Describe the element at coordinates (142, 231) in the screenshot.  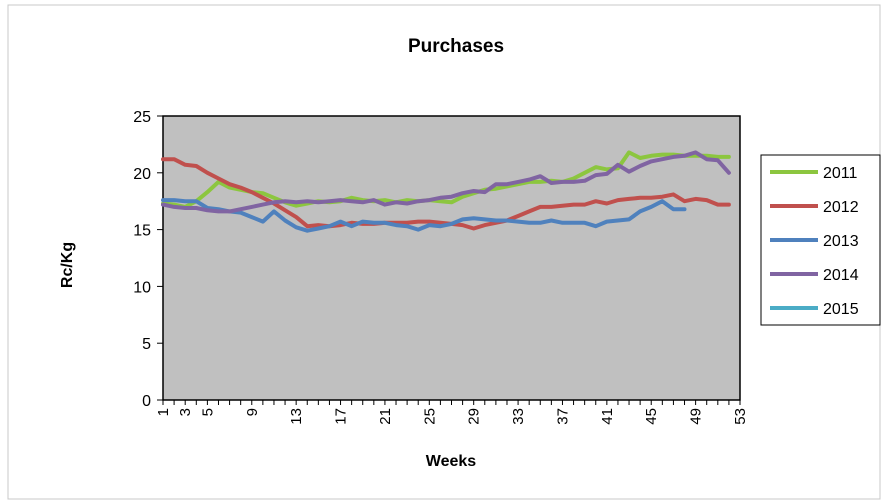
I see `y-tick-label: 15` at that location.